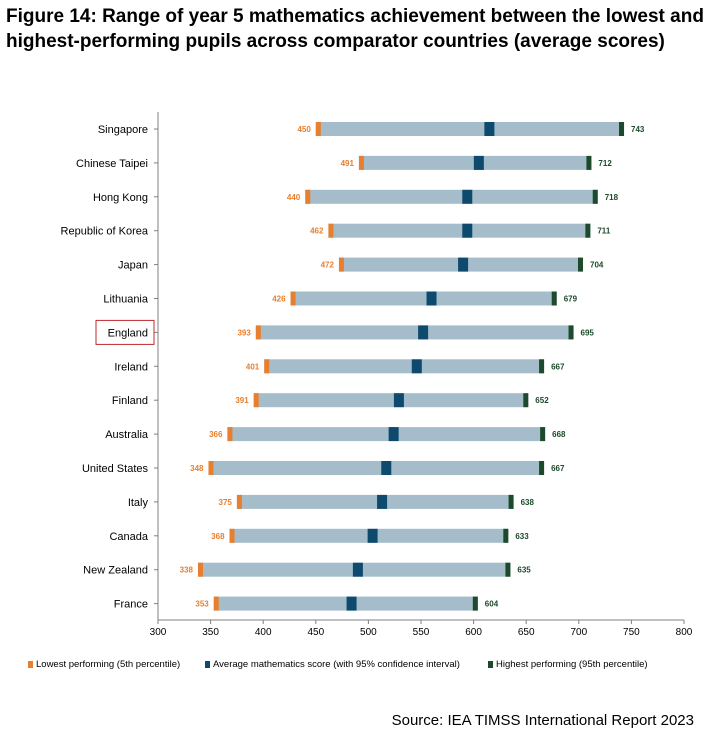 This screenshot has width=704, height=734. Describe the element at coordinates (572, 664) in the screenshot. I see `legend-label: Highest performing (95th percentile)` at that location.